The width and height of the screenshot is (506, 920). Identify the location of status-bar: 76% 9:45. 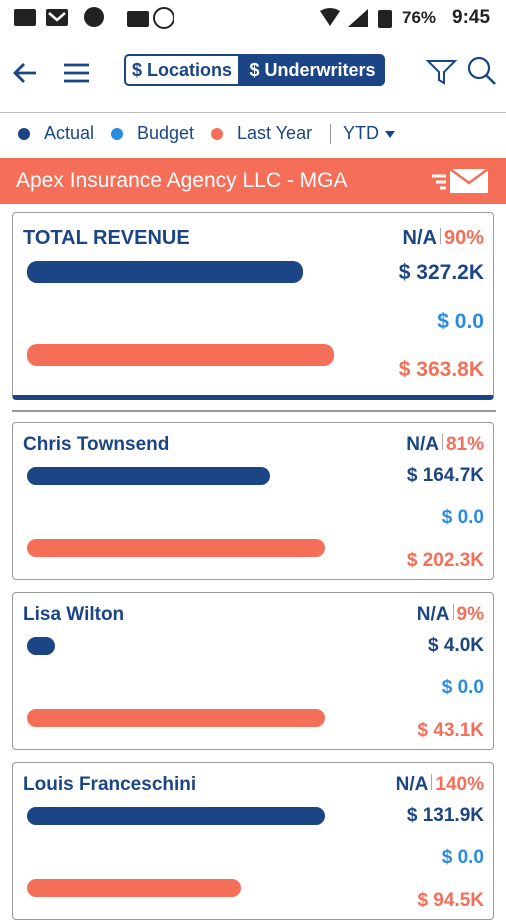
(253, 17).